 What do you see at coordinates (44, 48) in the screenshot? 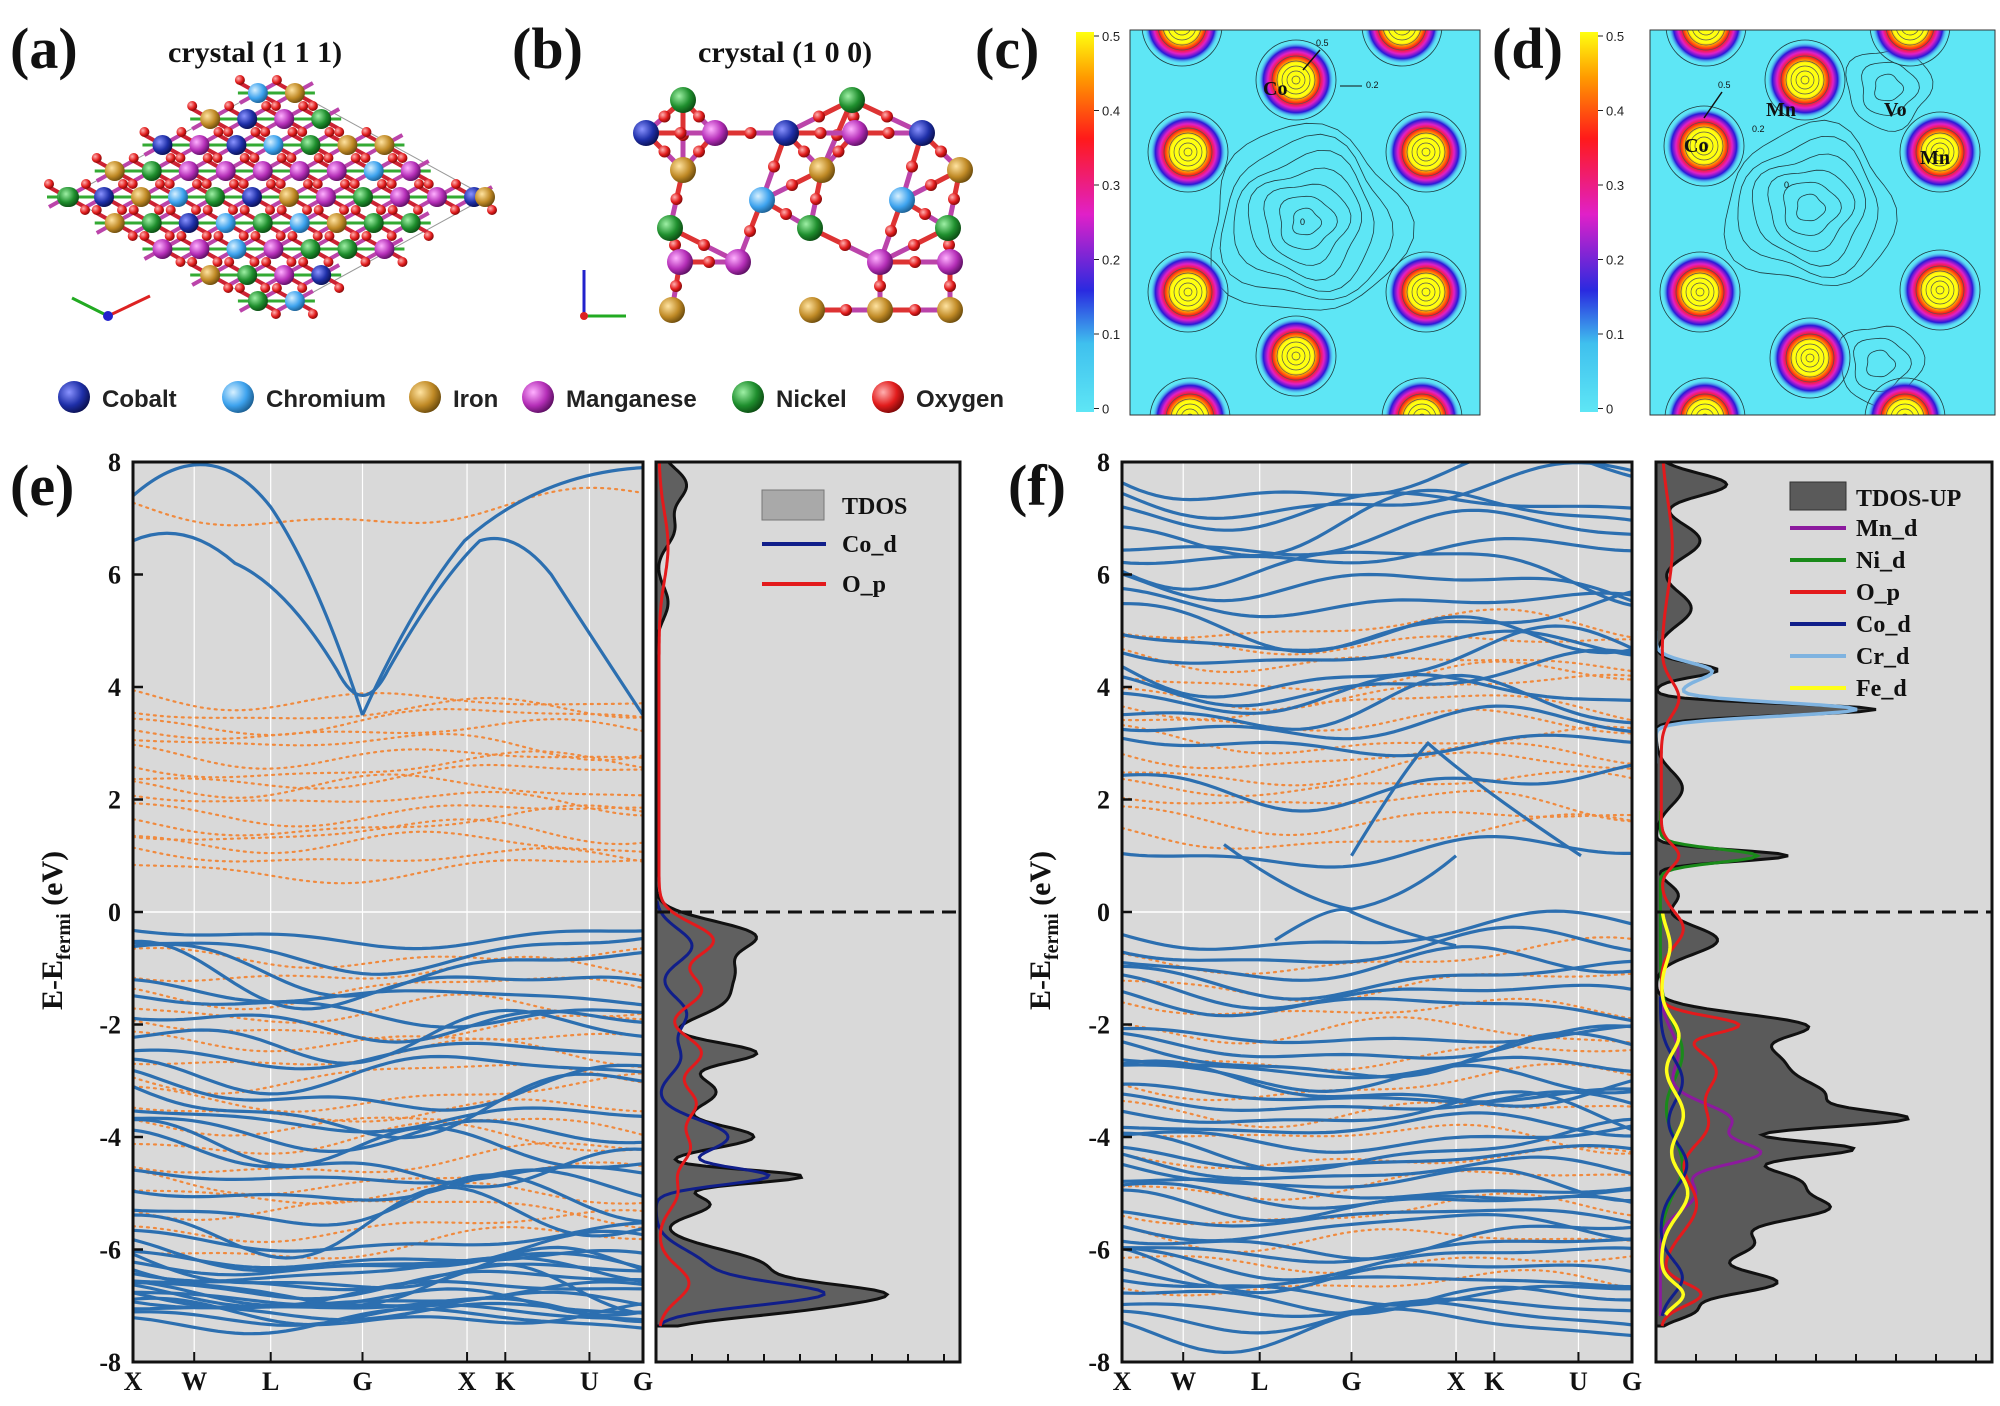
I see `panel-label-a: (a)` at bounding box center [44, 48].